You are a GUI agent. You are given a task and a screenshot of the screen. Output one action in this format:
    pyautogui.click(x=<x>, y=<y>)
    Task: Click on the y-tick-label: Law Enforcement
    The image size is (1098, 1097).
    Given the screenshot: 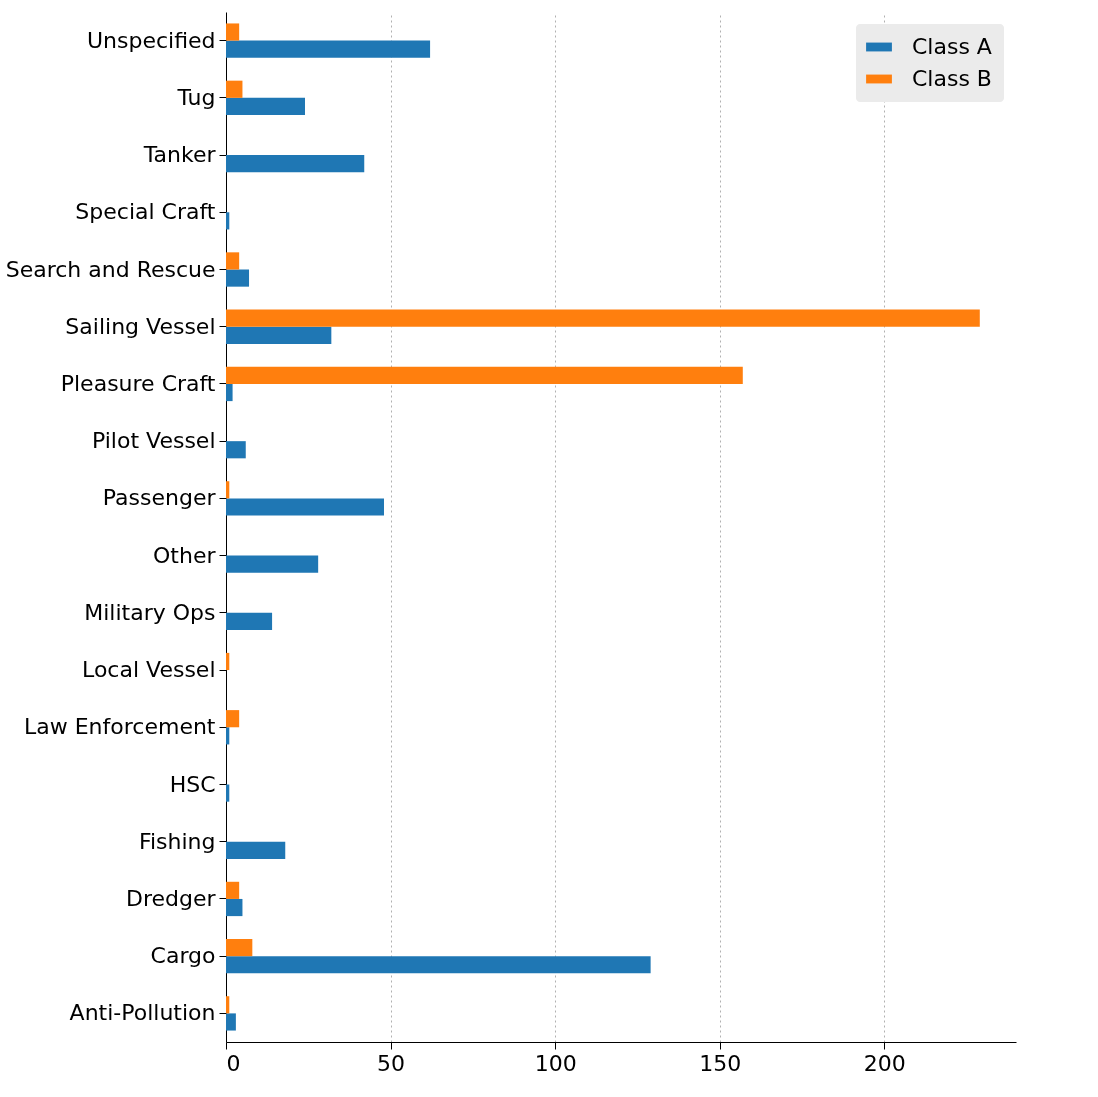 What is the action you would take?
    pyautogui.click(x=119, y=727)
    